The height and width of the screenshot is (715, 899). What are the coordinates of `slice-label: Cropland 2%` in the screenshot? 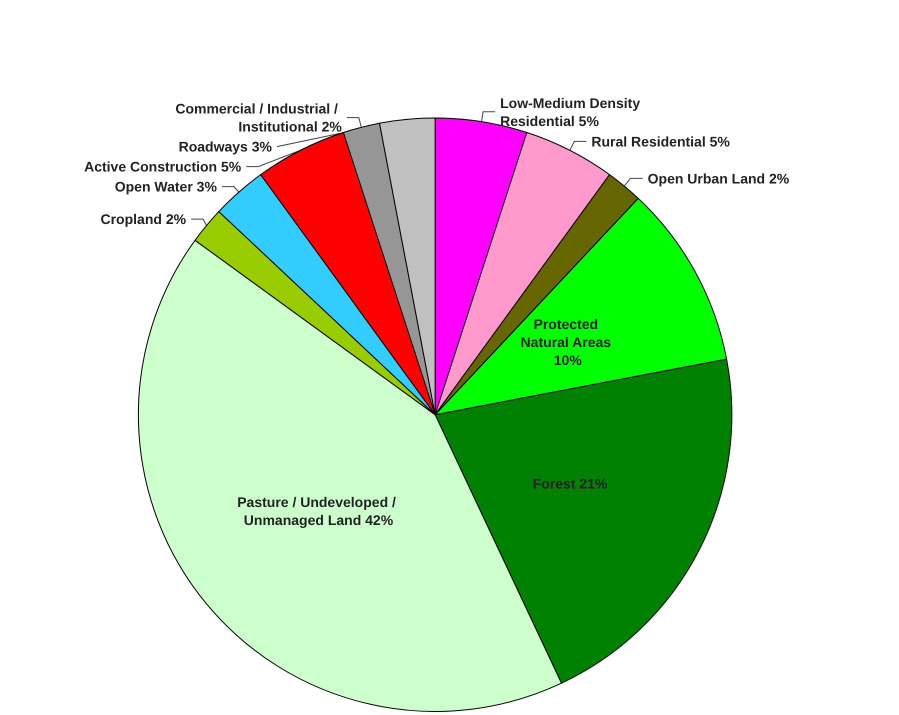 It's located at (143, 219).